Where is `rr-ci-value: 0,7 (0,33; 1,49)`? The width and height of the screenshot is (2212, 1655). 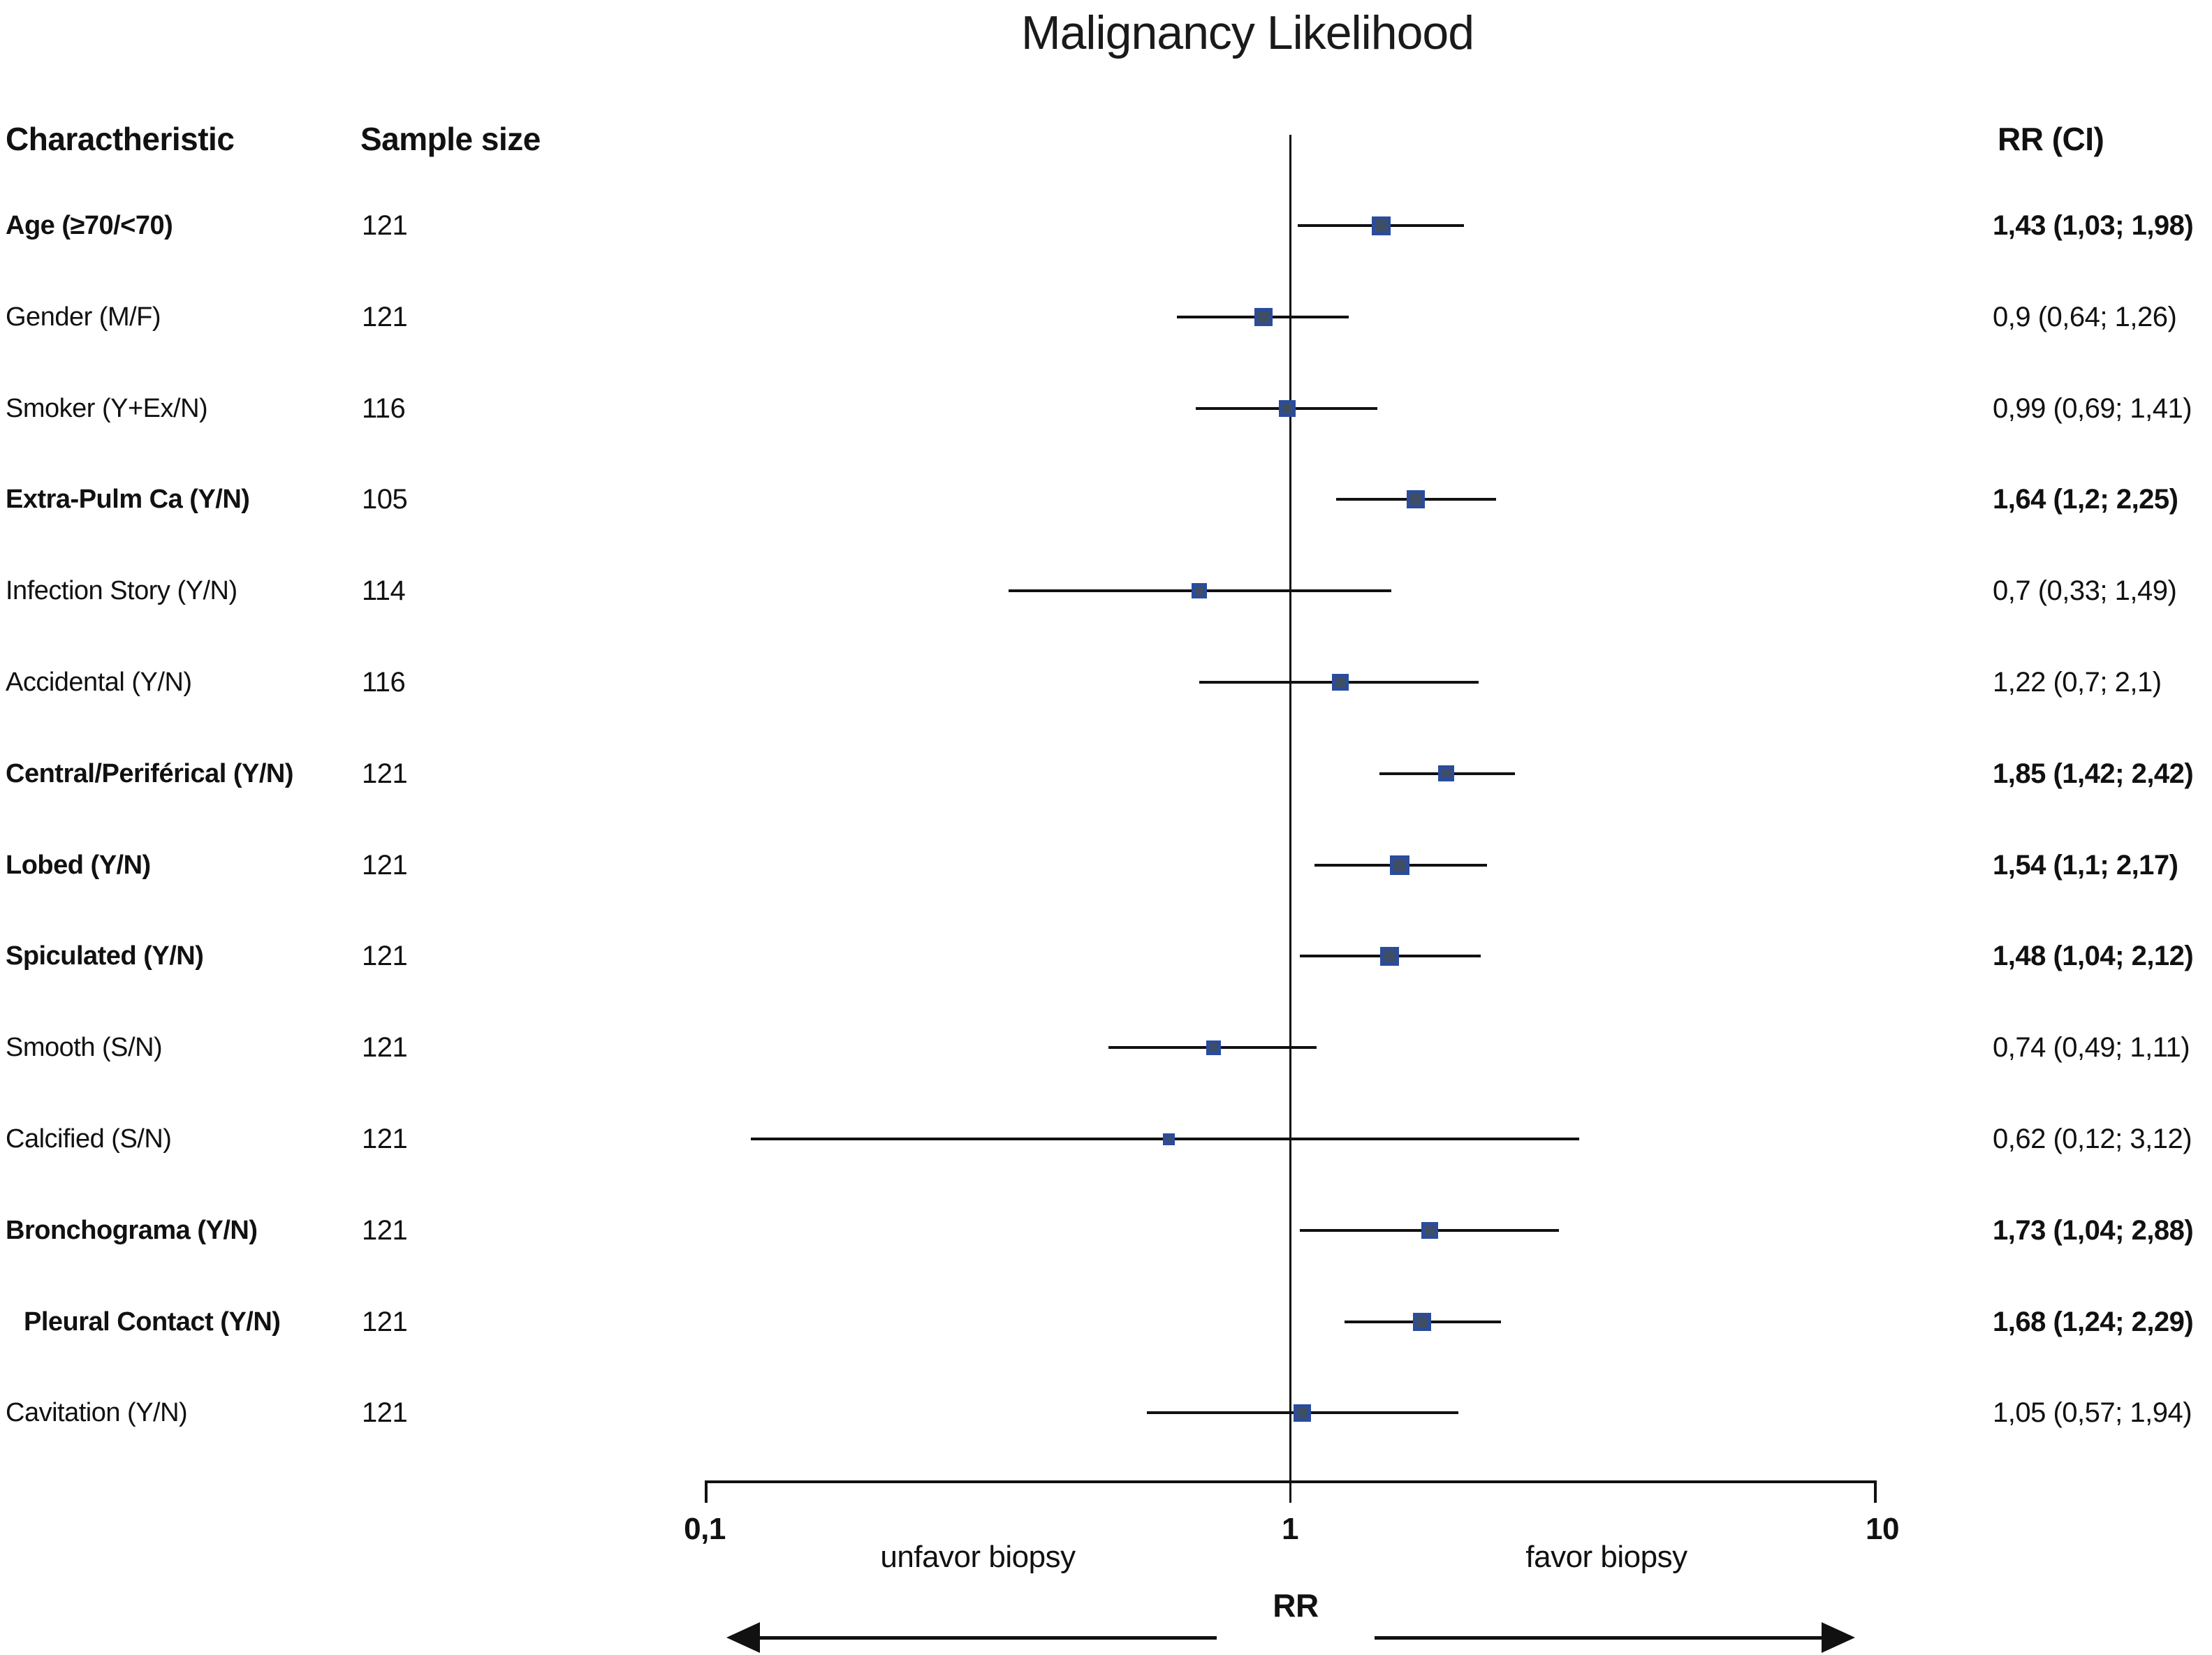
rr-ci-value: 0,7 (0,33; 1,49) is located at coordinates (2085, 591).